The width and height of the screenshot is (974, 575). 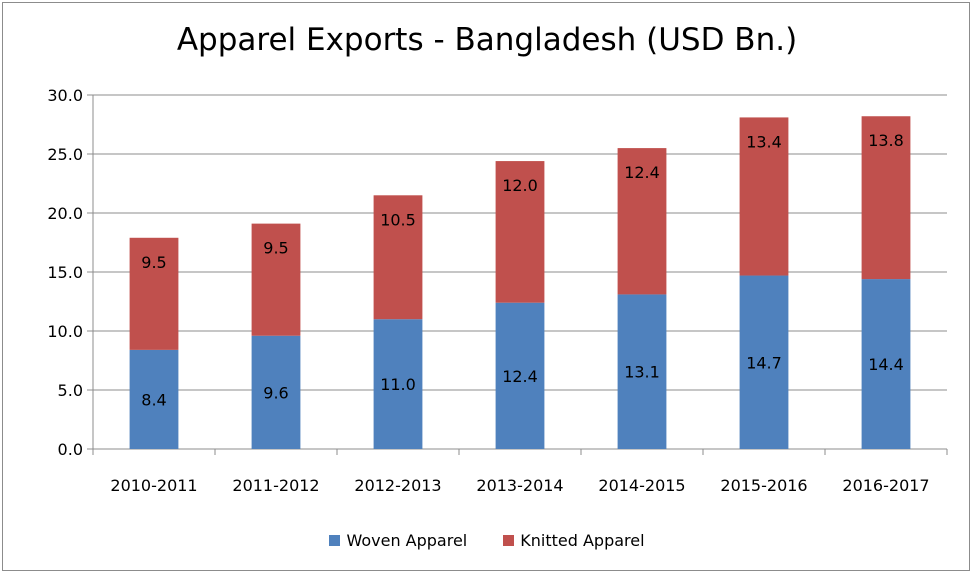 What do you see at coordinates (763, 485) in the screenshot?
I see `x-tick-label: 2015-2016` at bounding box center [763, 485].